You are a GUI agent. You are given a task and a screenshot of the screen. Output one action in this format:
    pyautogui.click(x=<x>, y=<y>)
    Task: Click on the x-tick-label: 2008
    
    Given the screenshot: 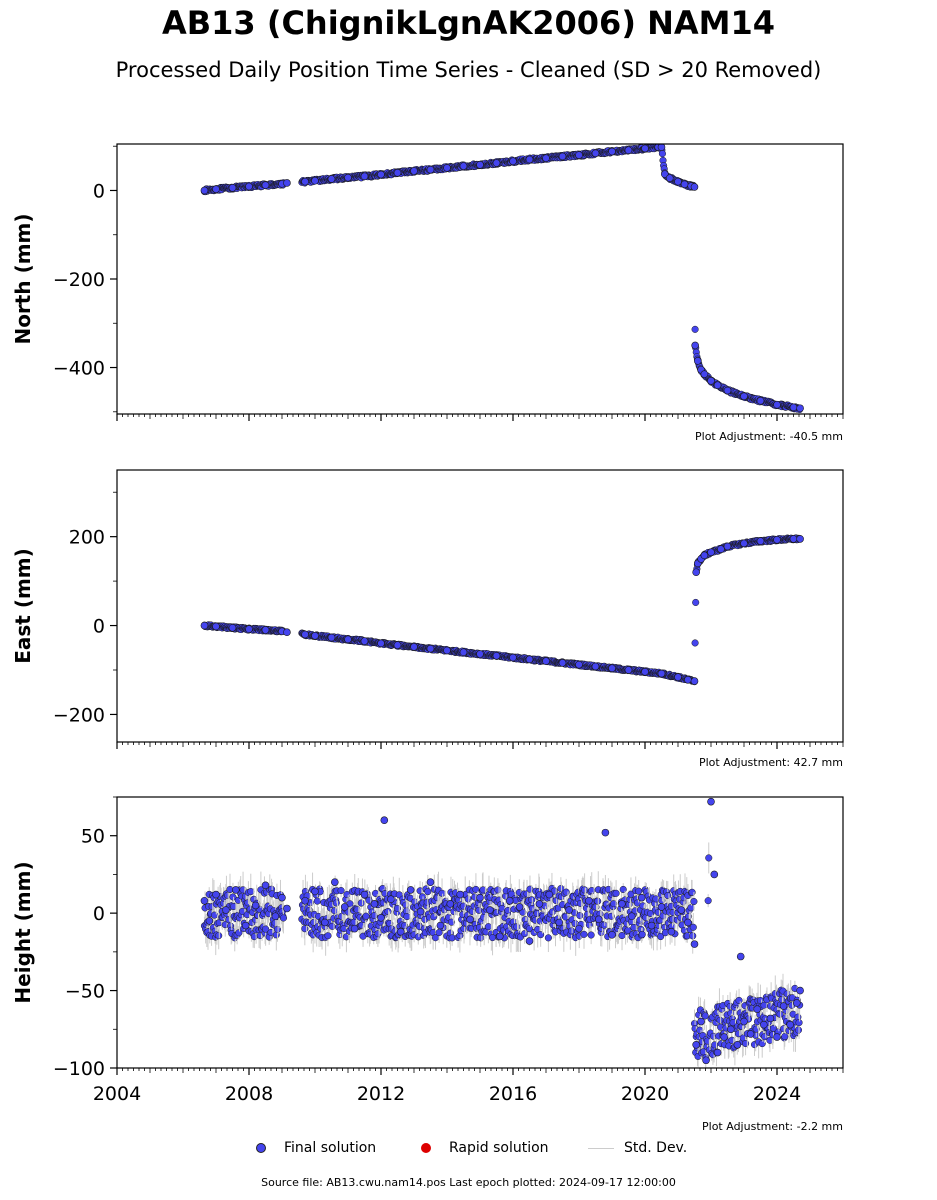 What is the action you would take?
    pyautogui.click(x=249, y=1094)
    